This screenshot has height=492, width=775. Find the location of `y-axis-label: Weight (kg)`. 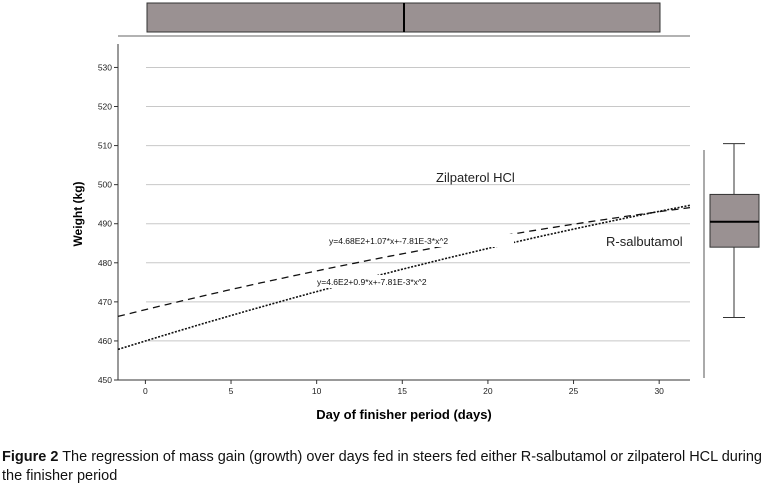

y-axis-label: Weight (kg) is located at coordinates (78, 213).